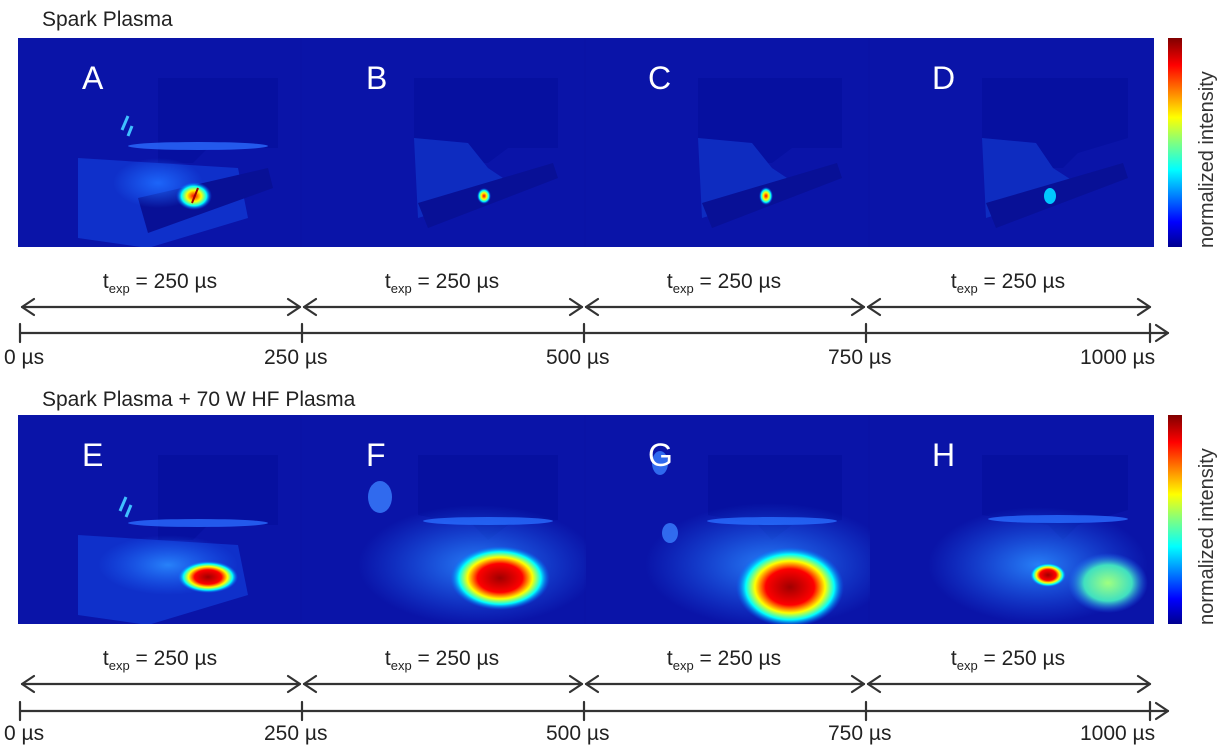  I want to click on exposure-label-H: texp = 250 µs, so click(1008, 660).